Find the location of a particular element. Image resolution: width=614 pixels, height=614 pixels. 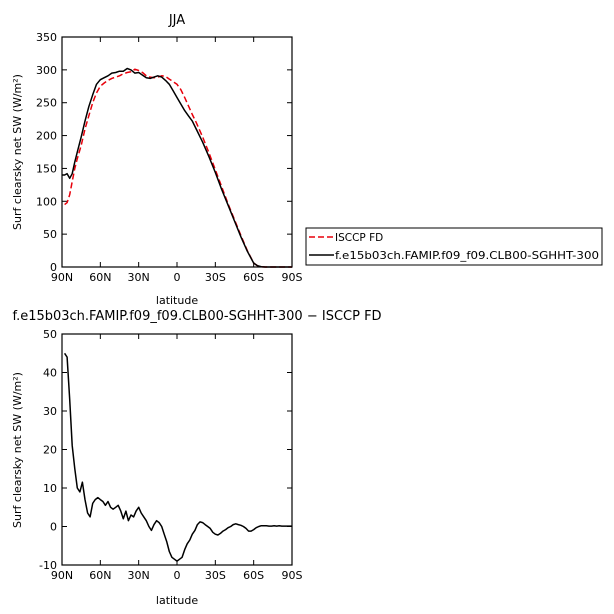

top-x-tick-label: 30N is located at coordinates (139, 277).